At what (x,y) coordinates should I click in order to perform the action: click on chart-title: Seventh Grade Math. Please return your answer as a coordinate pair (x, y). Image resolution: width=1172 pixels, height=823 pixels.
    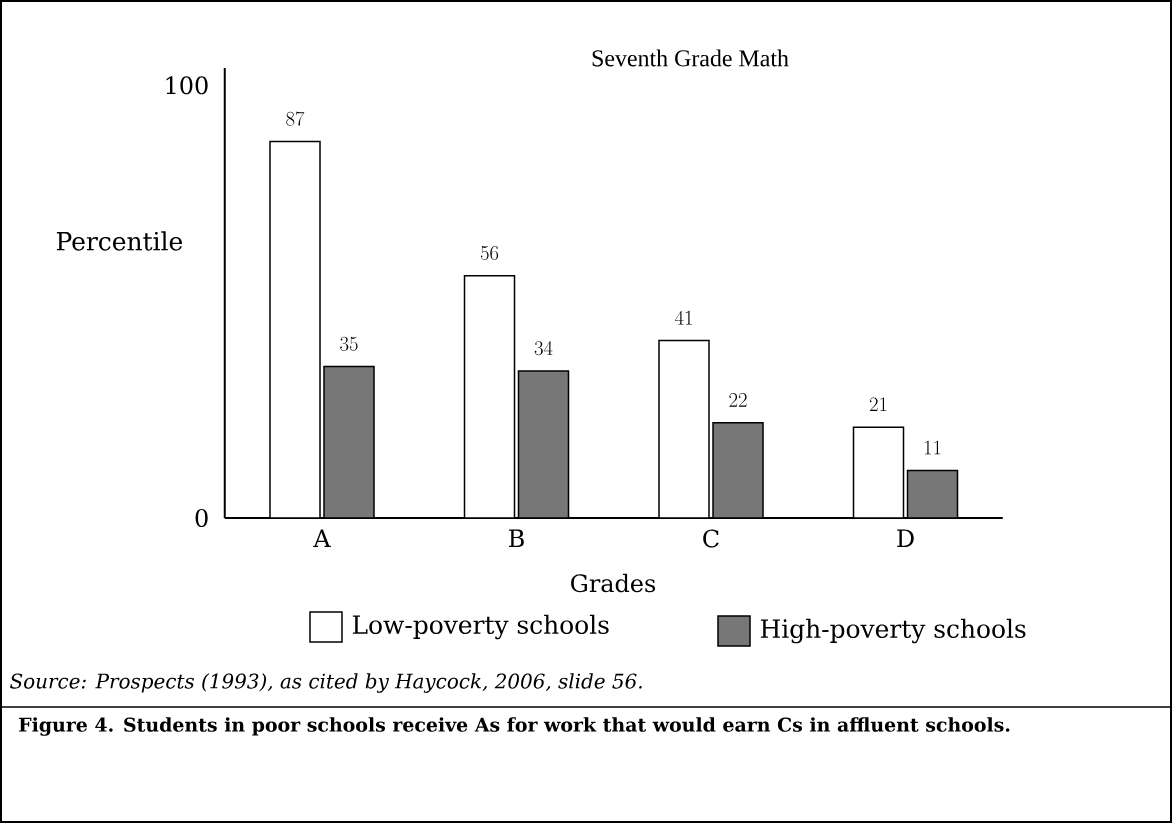
    Looking at the image, I should click on (690, 58).